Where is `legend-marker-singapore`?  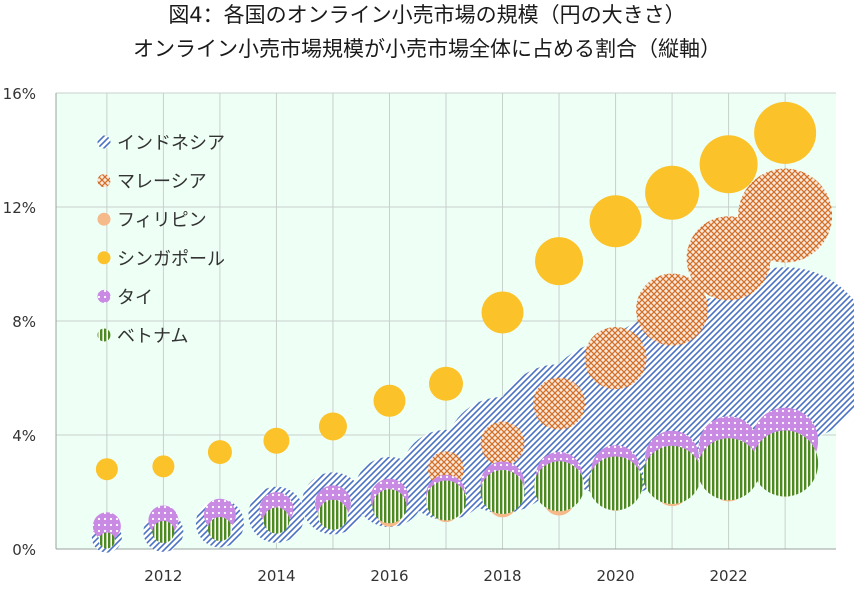
legend-marker-singapore is located at coordinates (104, 258).